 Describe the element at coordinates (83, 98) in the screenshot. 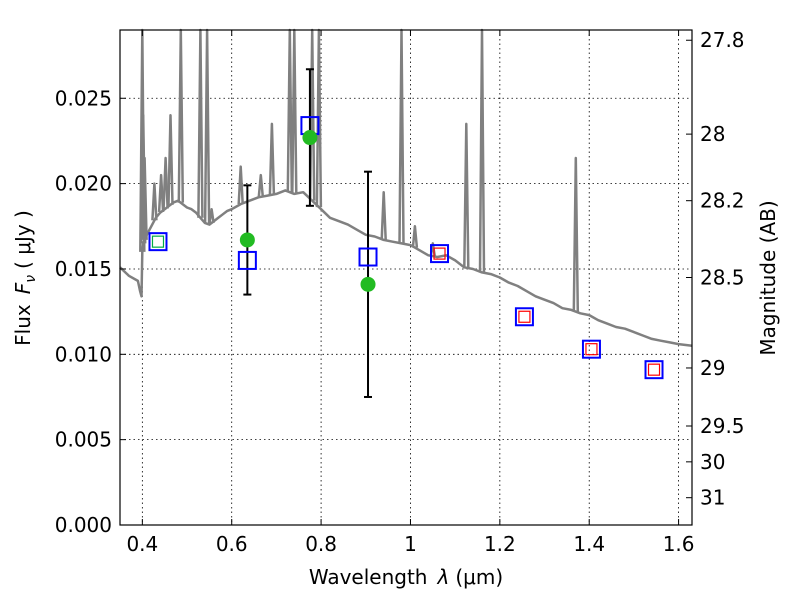

I see `y-tick-label: 0.025` at that location.